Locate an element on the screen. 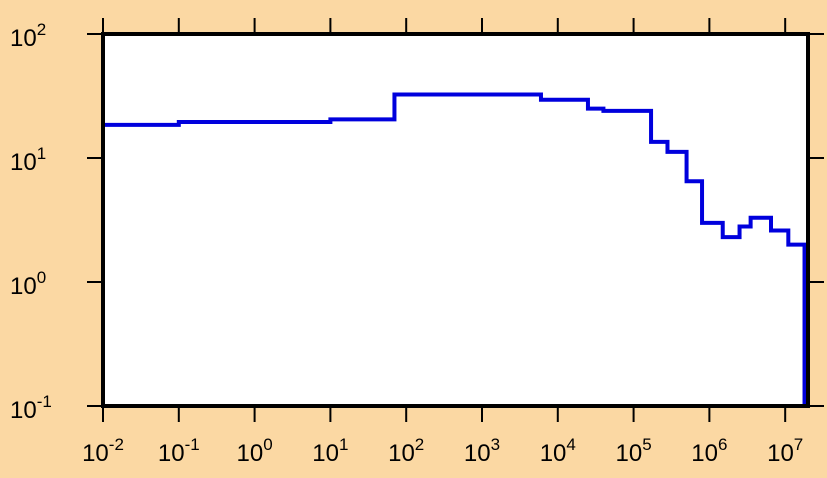  x-tick-exponent: 4 is located at coordinates (570, 444).